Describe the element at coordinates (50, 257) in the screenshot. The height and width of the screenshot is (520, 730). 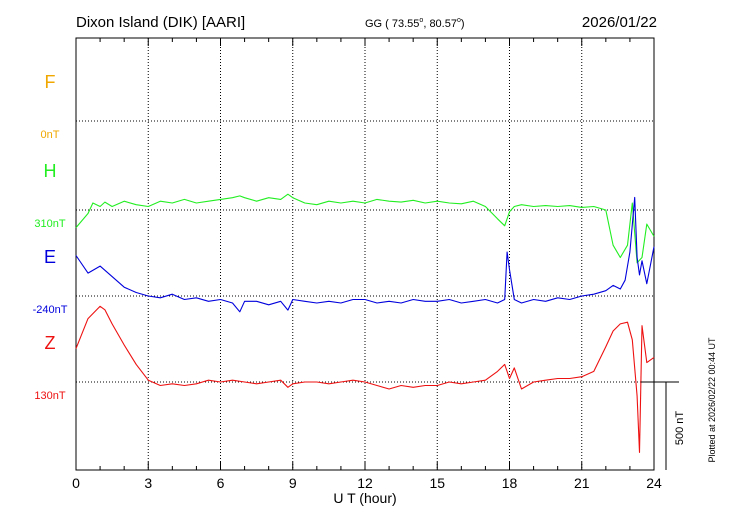
I see `channel-name-E: E` at that location.